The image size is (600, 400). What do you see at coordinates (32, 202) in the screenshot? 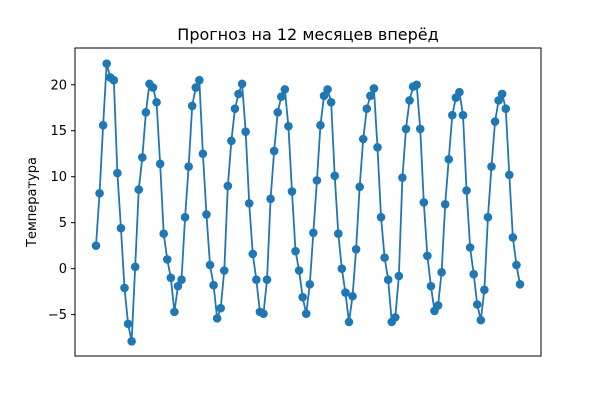
I see `y-axis-label: Температура` at bounding box center [32, 202].